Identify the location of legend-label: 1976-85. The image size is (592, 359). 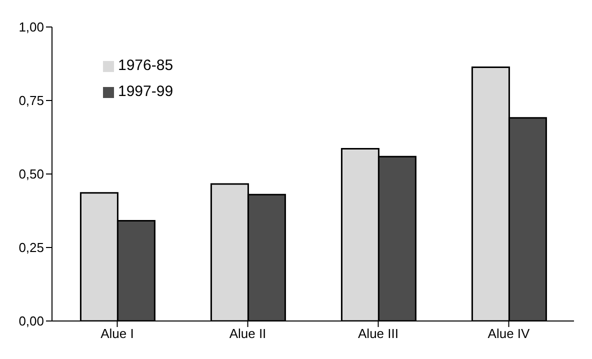
(146, 65).